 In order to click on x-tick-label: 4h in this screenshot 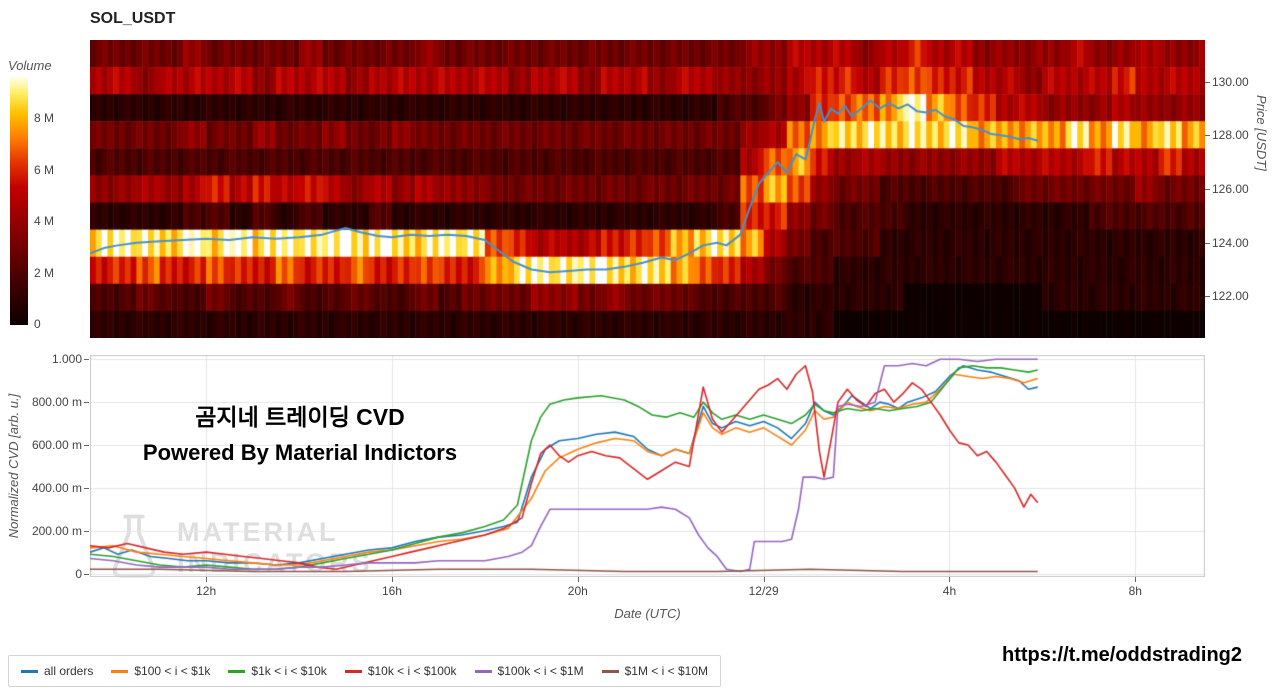, I will do `click(949, 591)`.